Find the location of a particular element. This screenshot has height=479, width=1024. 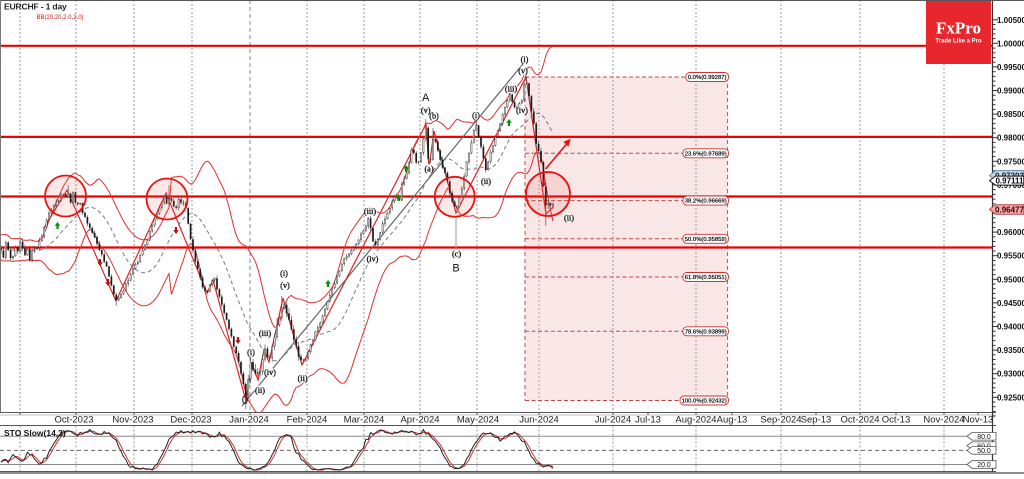

svg-text: Sep-2024 is located at coordinates (780, 420).